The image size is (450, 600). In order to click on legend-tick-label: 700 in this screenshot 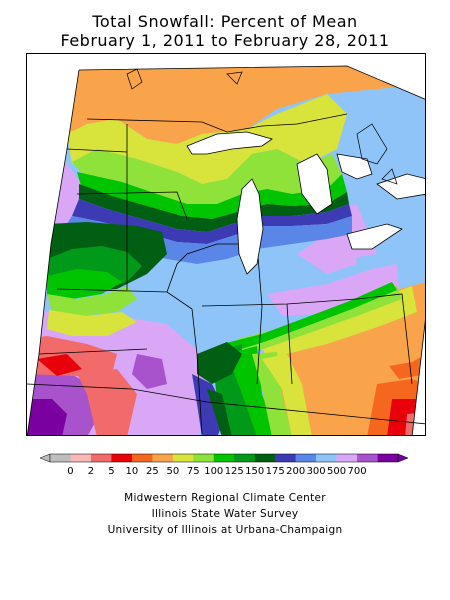, I will do `click(357, 471)`.